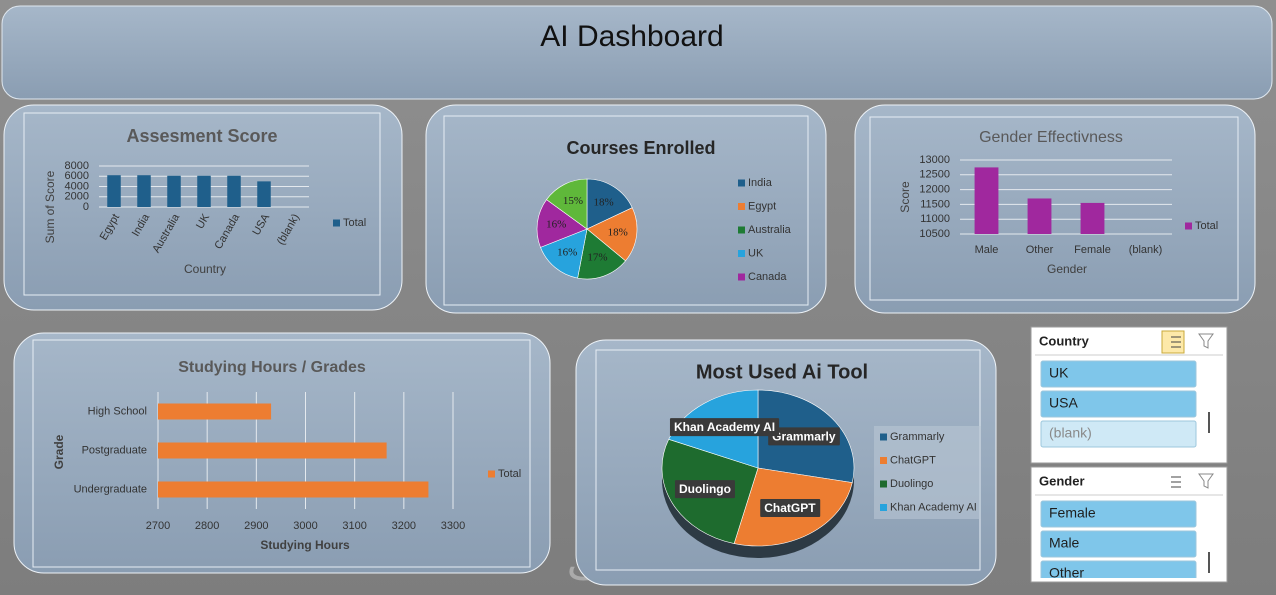  I want to click on y-tick-label: 0, so click(86, 207).